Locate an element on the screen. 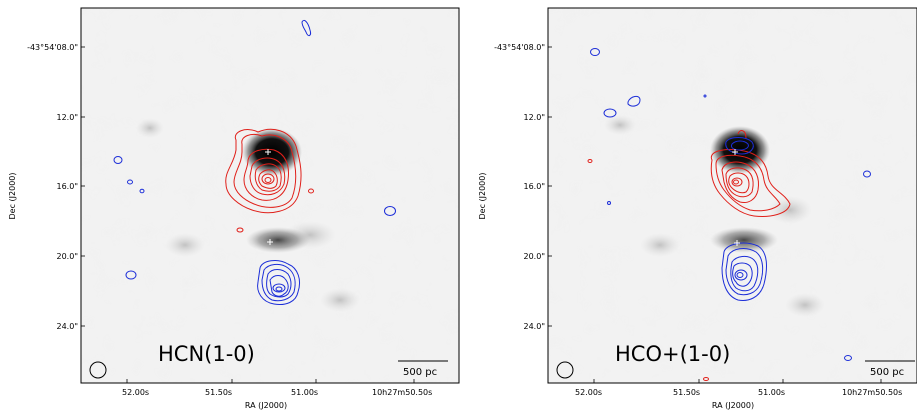  line-label: HCO+(1-0) is located at coordinates (672, 354).